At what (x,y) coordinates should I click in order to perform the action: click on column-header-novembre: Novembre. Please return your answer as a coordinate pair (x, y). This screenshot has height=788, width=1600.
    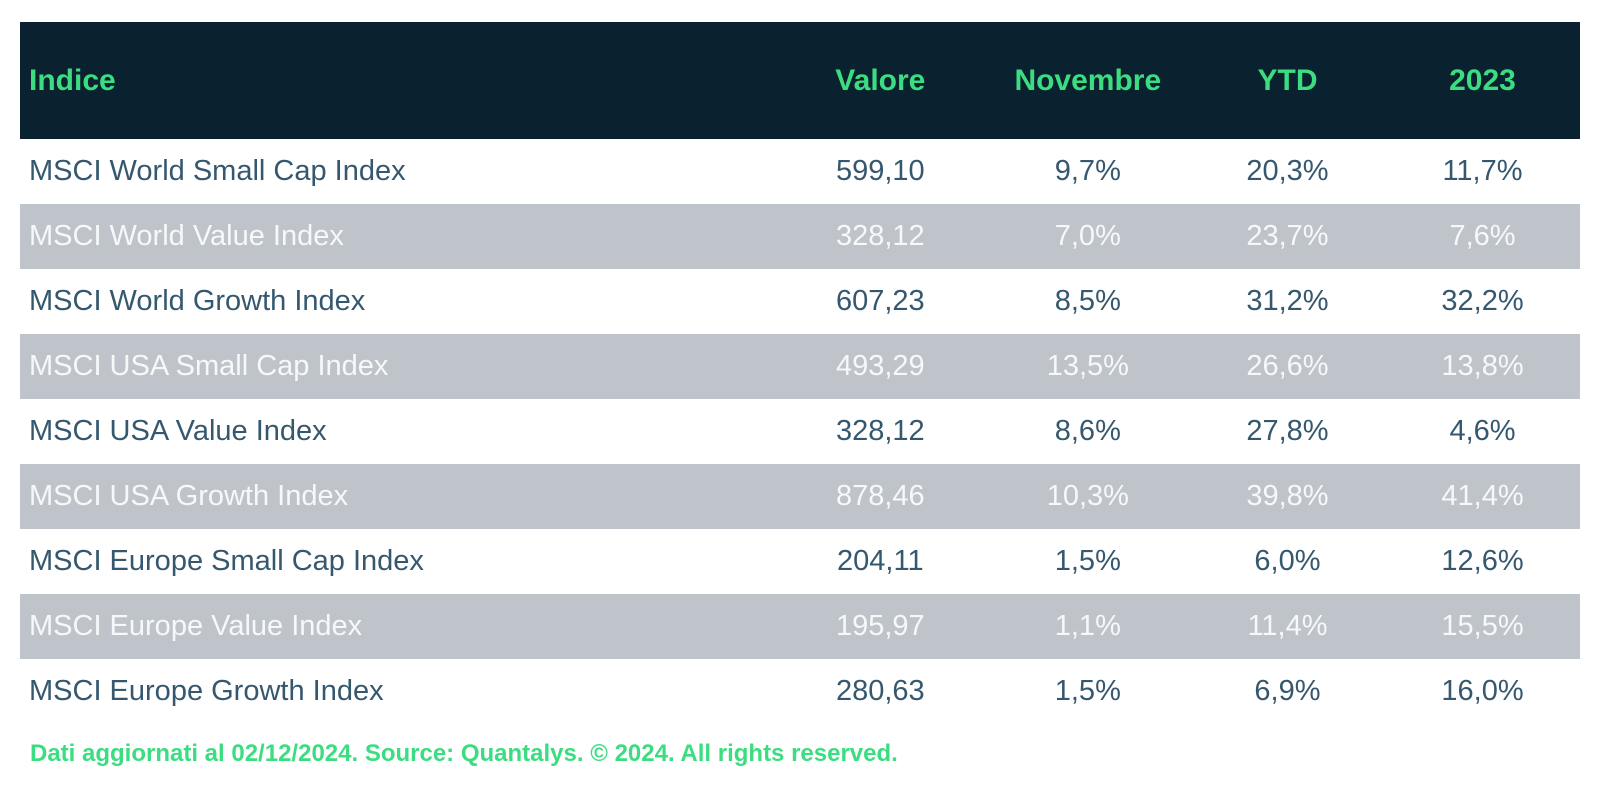
    Looking at the image, I should click on (1087, 80).